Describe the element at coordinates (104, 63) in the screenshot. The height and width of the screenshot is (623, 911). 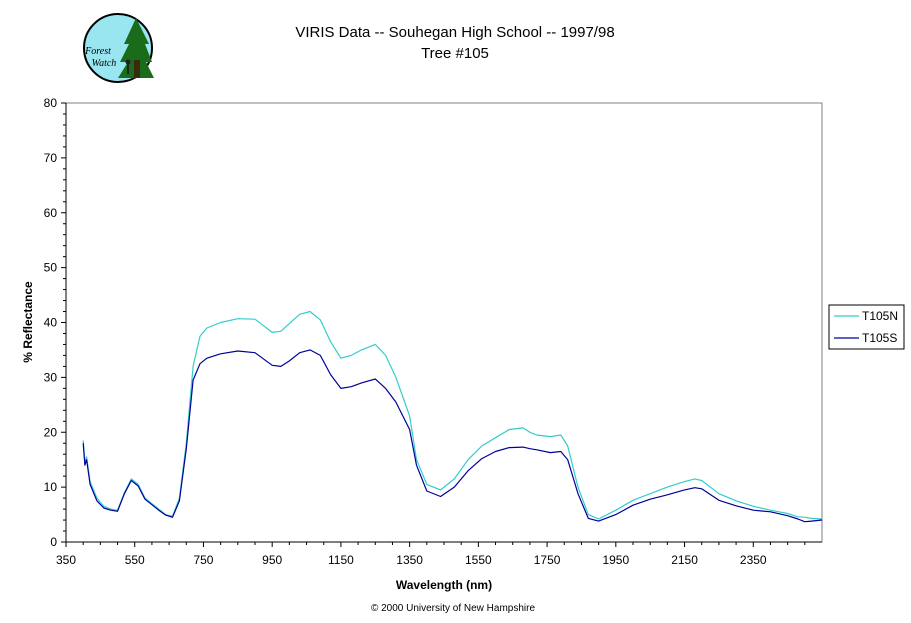
I see `logo-text-line2: Watch` at that location.